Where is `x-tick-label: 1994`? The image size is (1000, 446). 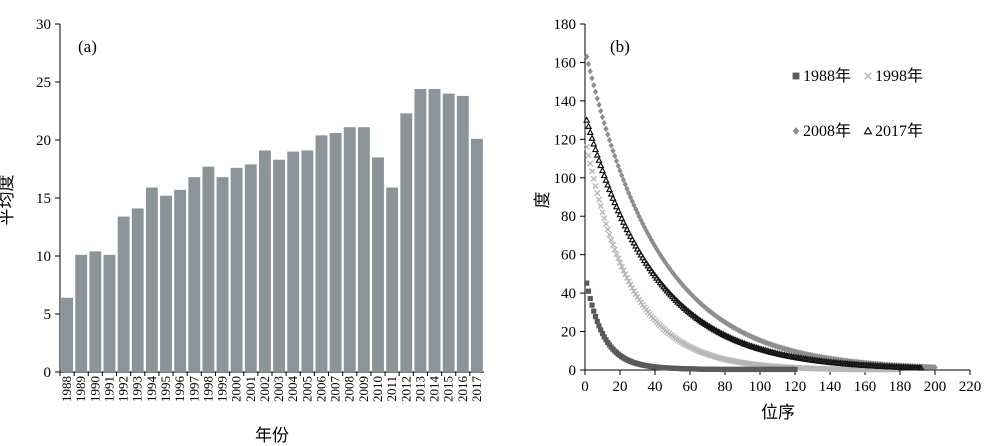 x-tick-label: 1994 is located at coordinates (151, 389).